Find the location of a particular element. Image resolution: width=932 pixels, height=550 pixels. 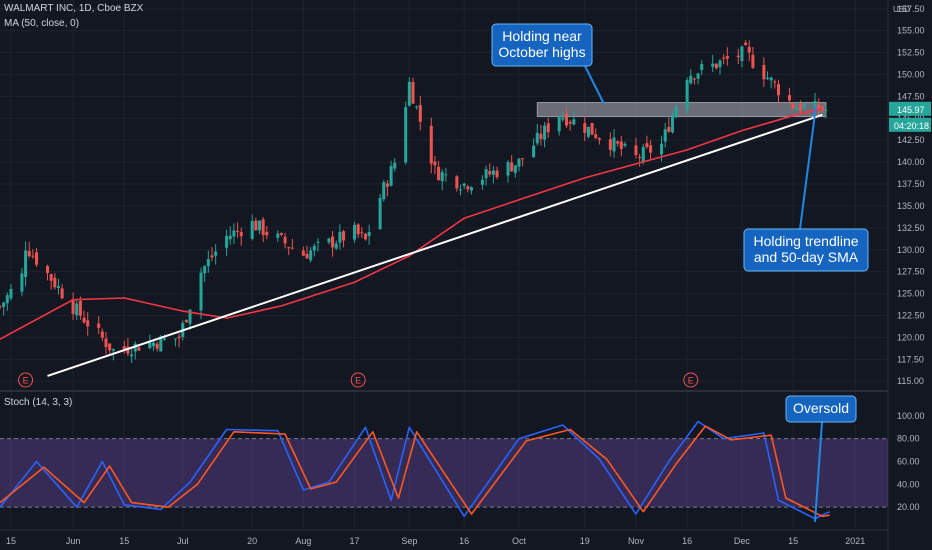

stoch-legend: Stoch (14, 3, 3) is located at coordinates (38, 402).